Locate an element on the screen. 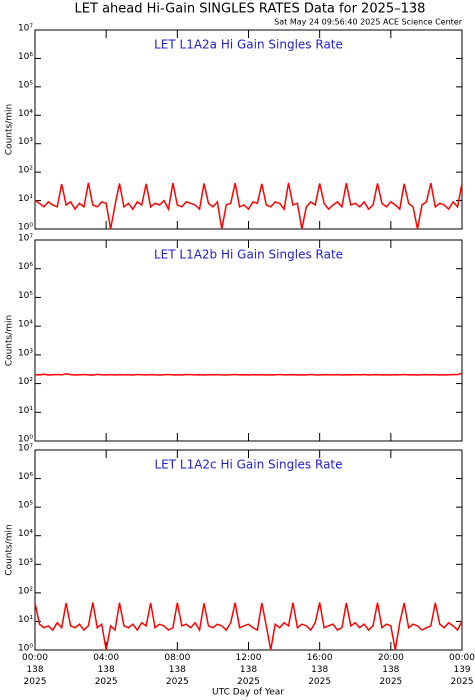  x-tick-label: 08:00 138 2025 is located at coordinates (177, 670).